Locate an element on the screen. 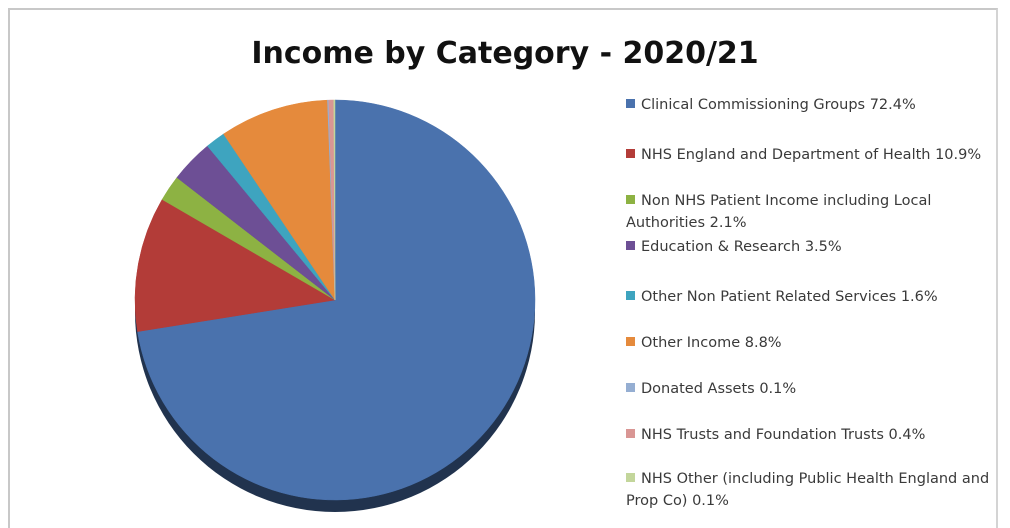  legend-label: Education & Research 3.5% is located at coordinates (741, 247).